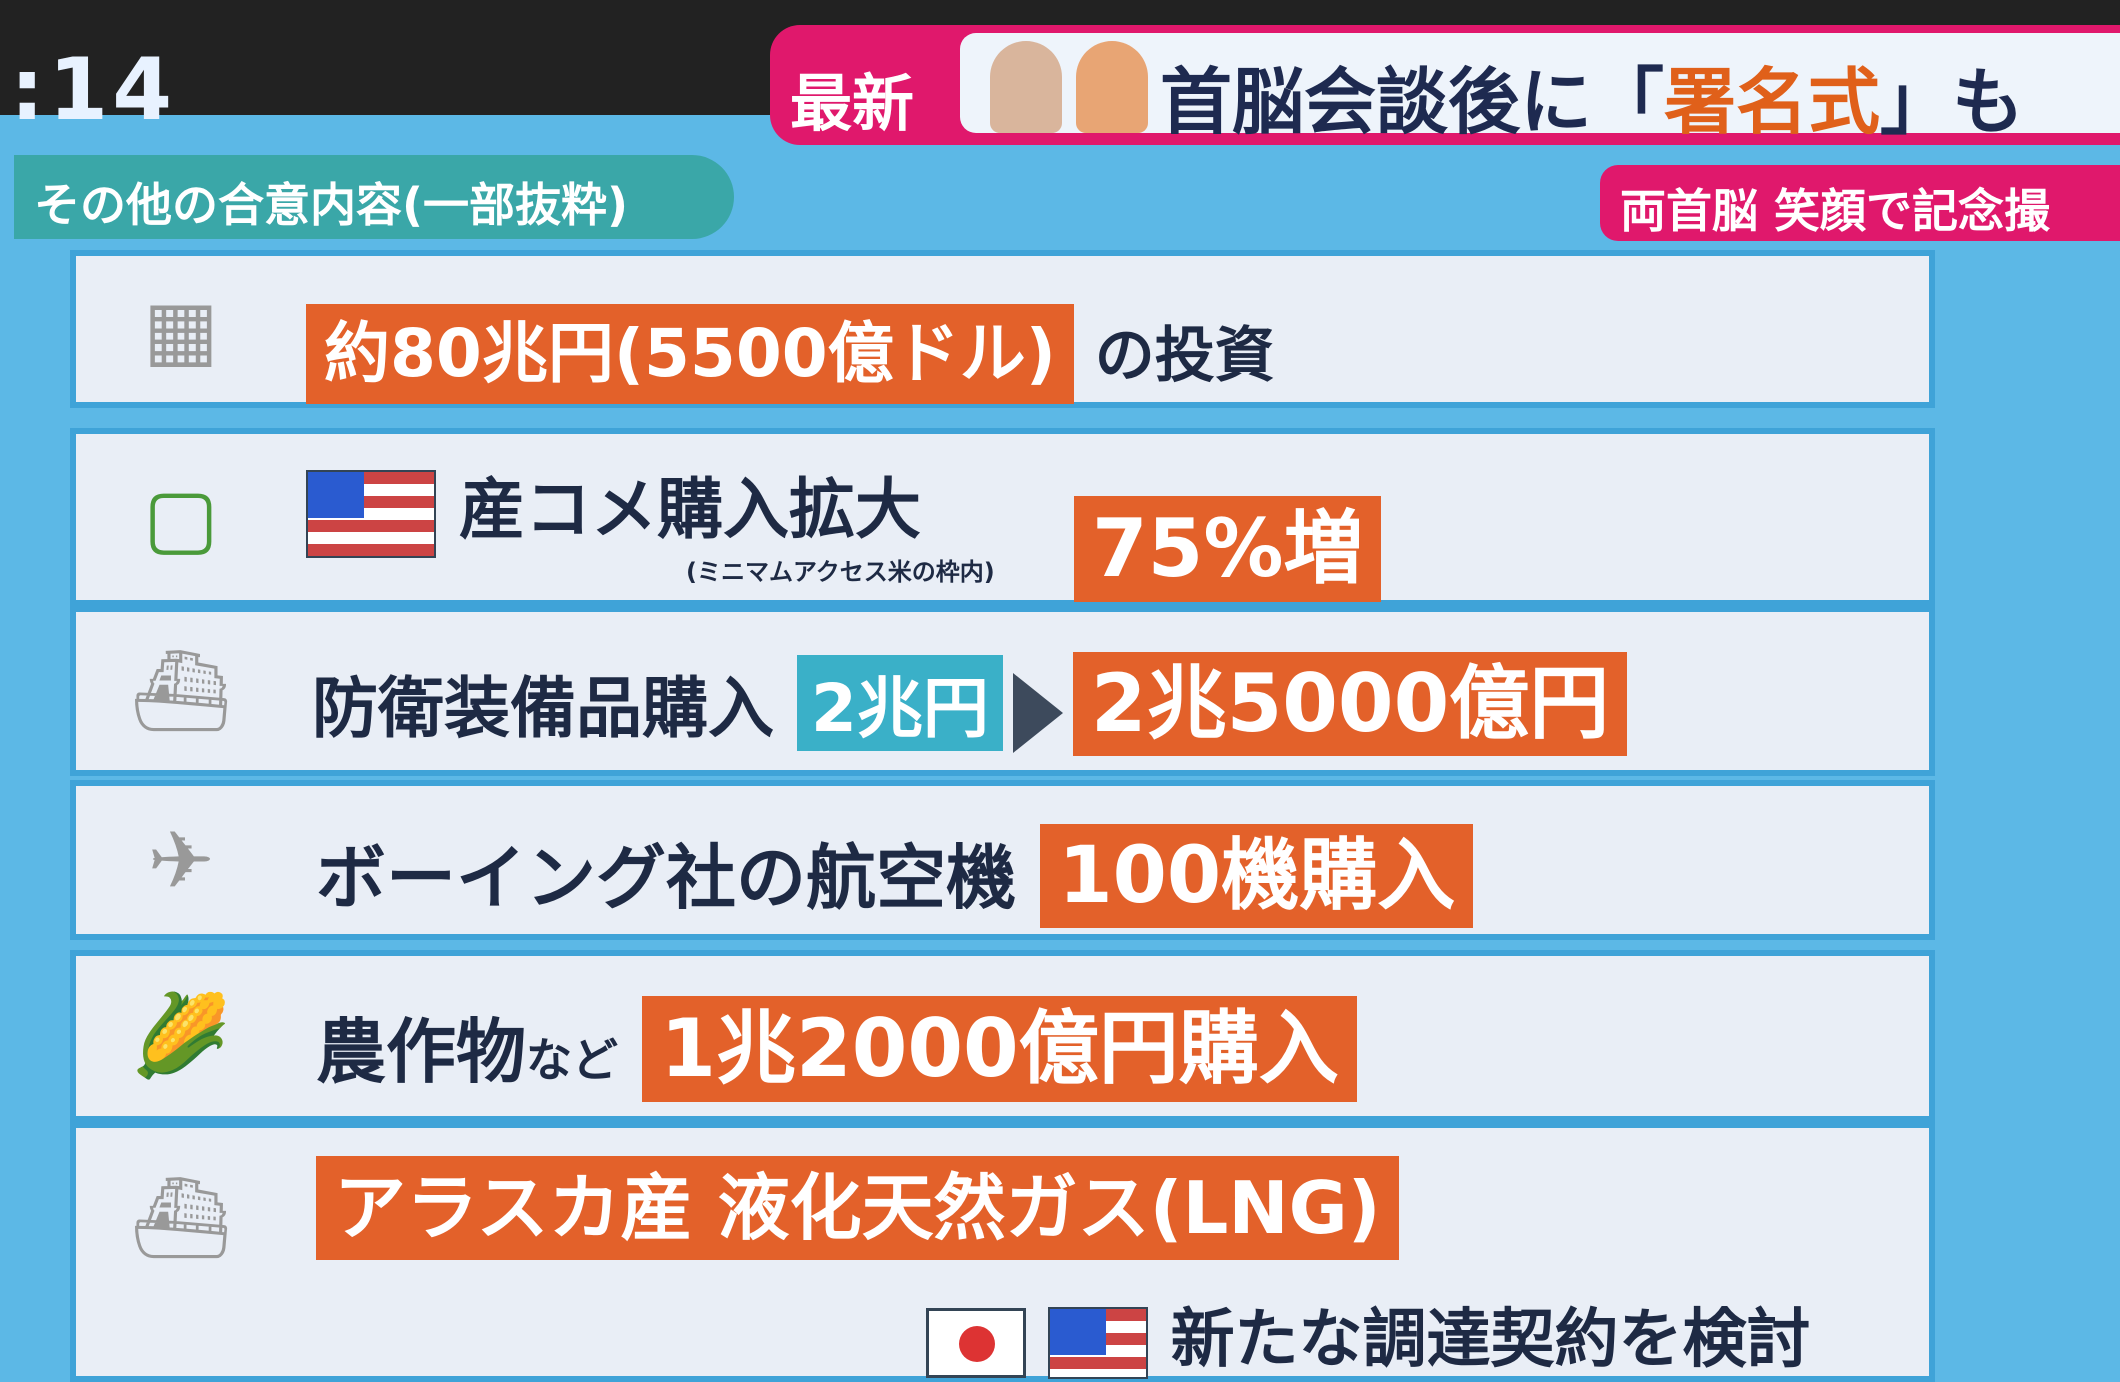 The height and width of the screenshot is (1382, 2120). Describe the element at coordinates (1772, 102) in the screenshot. I see `headline-highlight: 署名式` at that location.